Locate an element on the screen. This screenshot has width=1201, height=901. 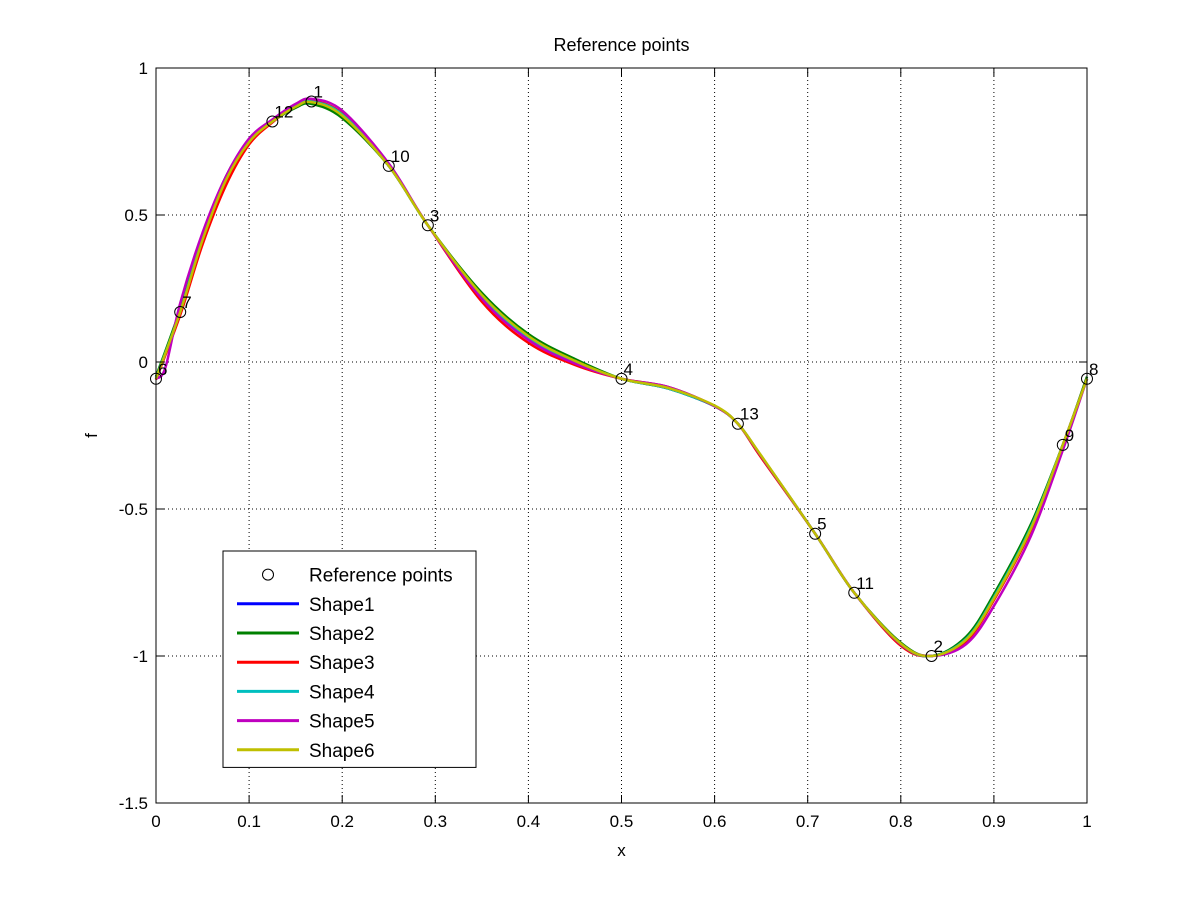
legend-label-shape6: Shape6 is located at coordinates (342, 751).